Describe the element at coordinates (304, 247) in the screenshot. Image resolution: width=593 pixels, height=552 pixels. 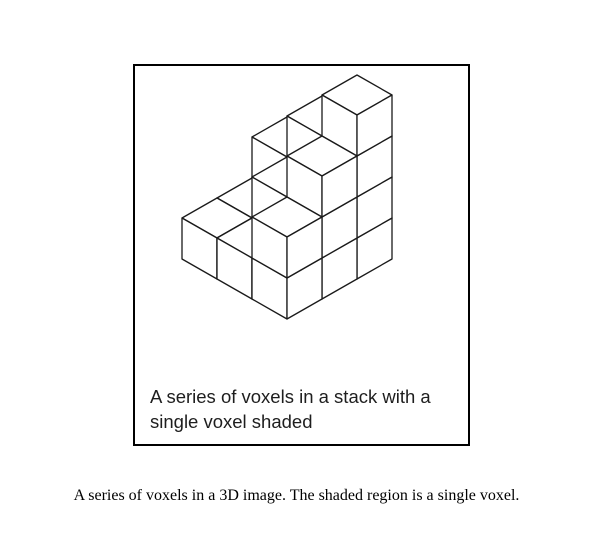
I see `voxel-right-face` at that location.